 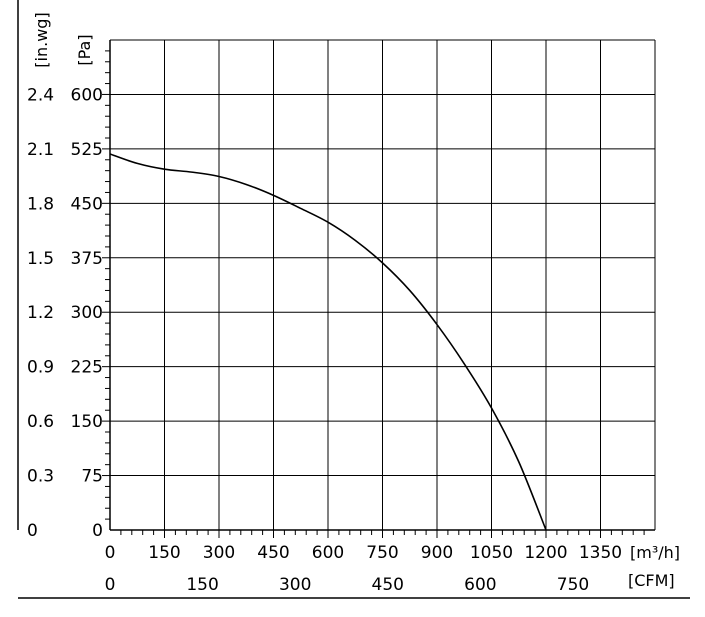 I want to click on x-secondary-tick-label: 300, so click(x=295, y=585).